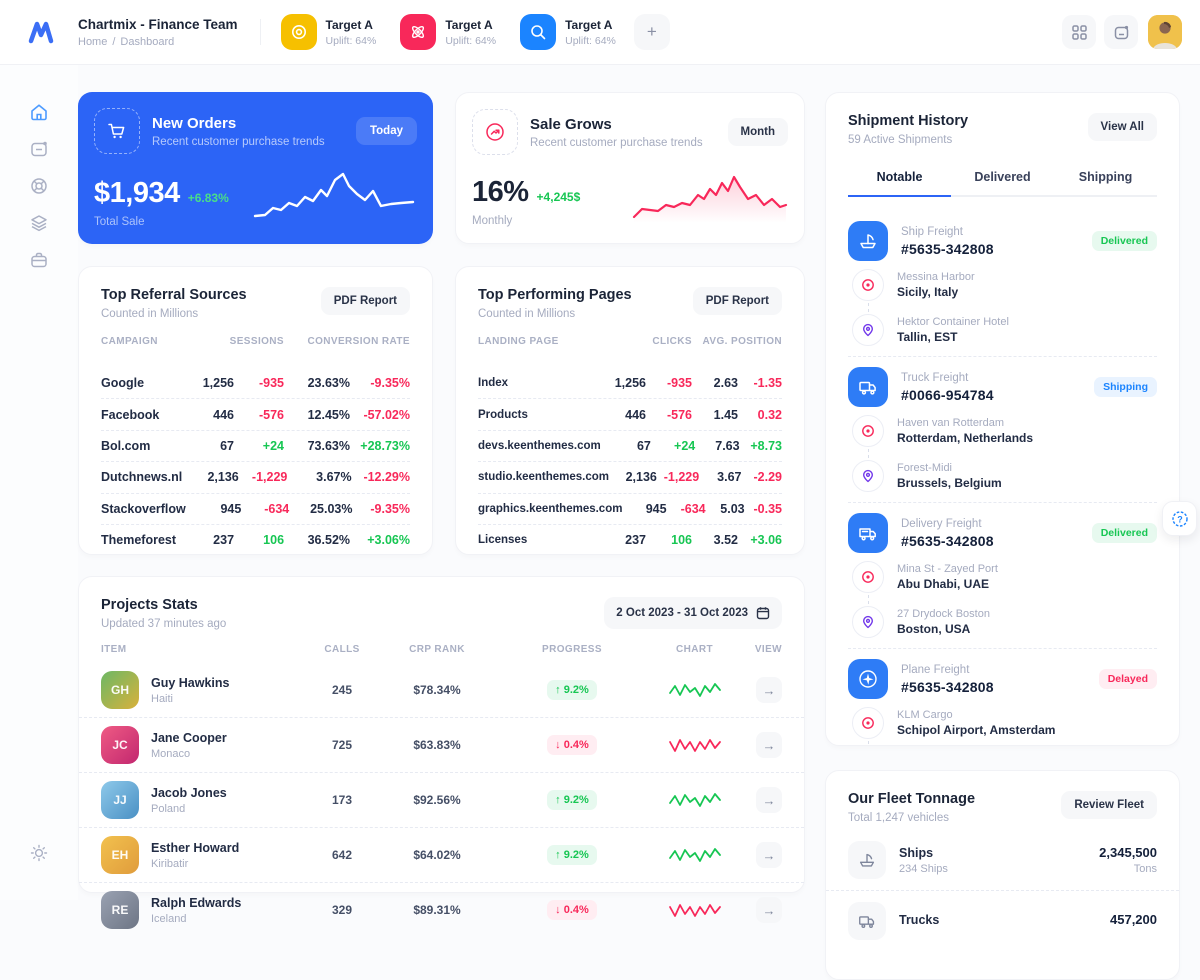 This screenshot has width=1200, height=980. Describe the element at coordinates (500, 192) in the screenshot. I see `sale-grows-value: 16%` at that location.